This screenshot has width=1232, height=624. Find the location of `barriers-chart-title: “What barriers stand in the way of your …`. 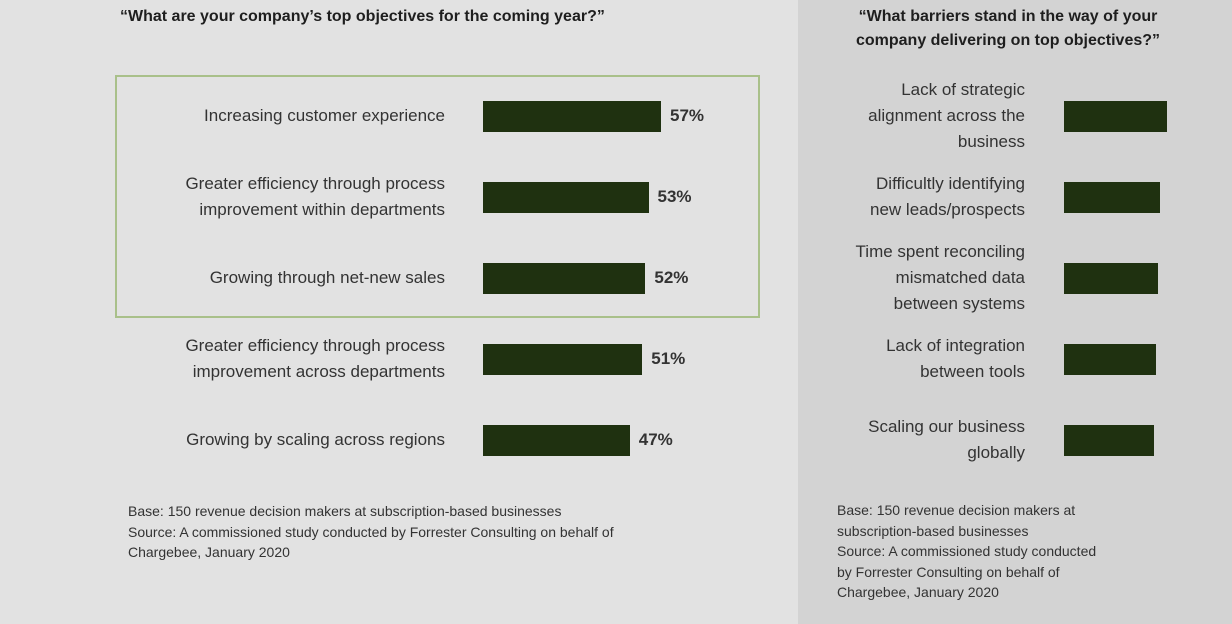

barriers-chart-title: “What barriers stand in the way of your … is located at coordinates (1008, 28).